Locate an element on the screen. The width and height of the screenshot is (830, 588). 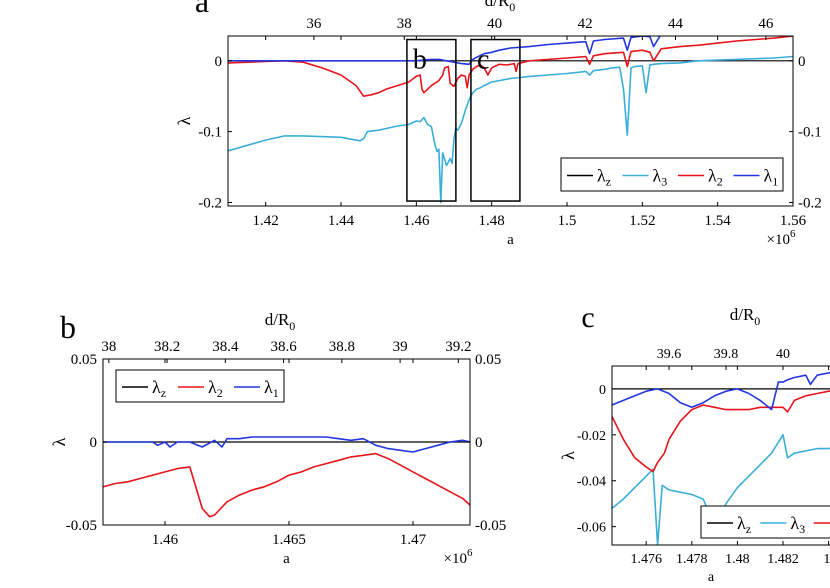
x-tick-label: 1.44 is located at coordinates (341, 221).